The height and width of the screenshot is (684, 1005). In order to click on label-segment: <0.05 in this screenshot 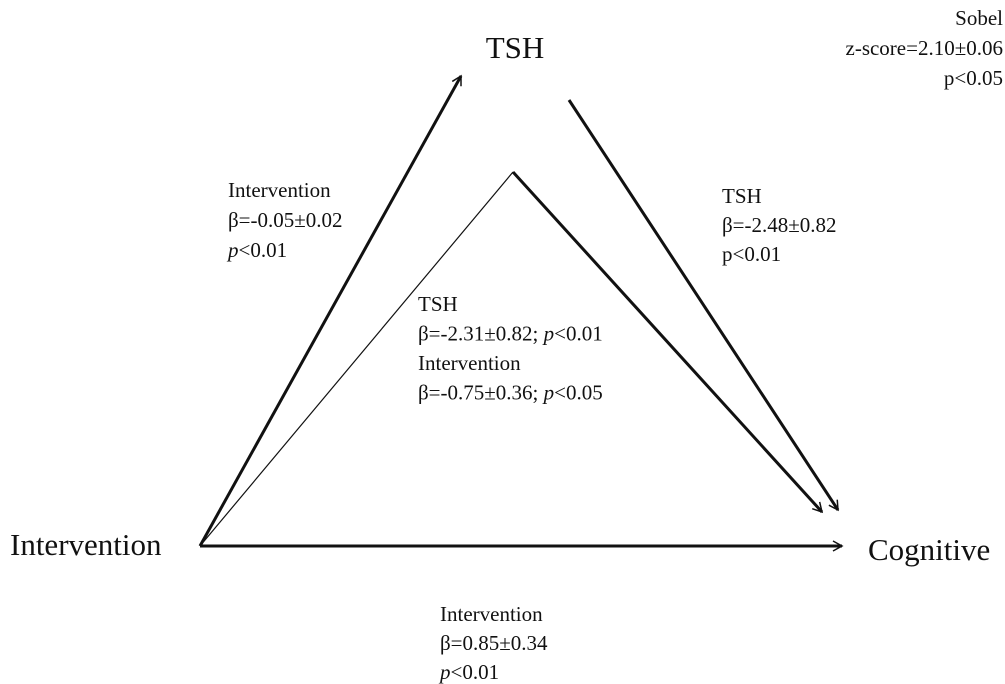, I will do `click(578, 393)`.